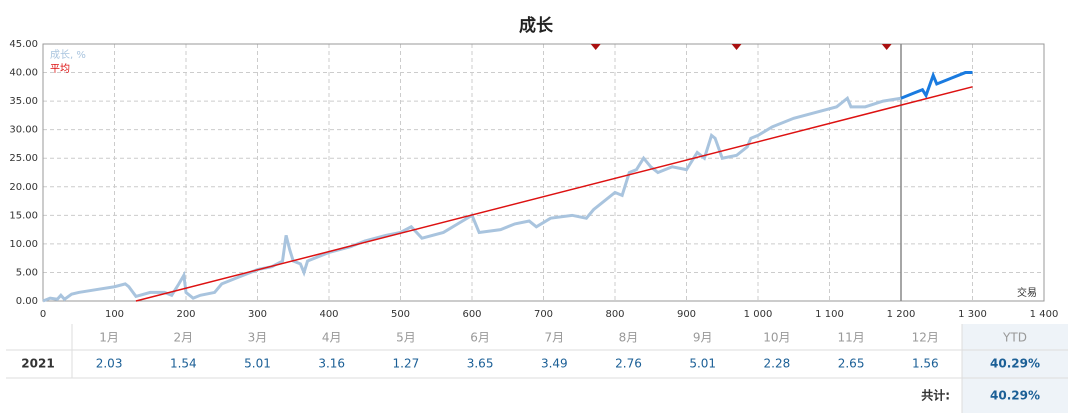 This screenshot has height=413, width=1071. I want to click on x-tick-label: 600, so click(471, 314).